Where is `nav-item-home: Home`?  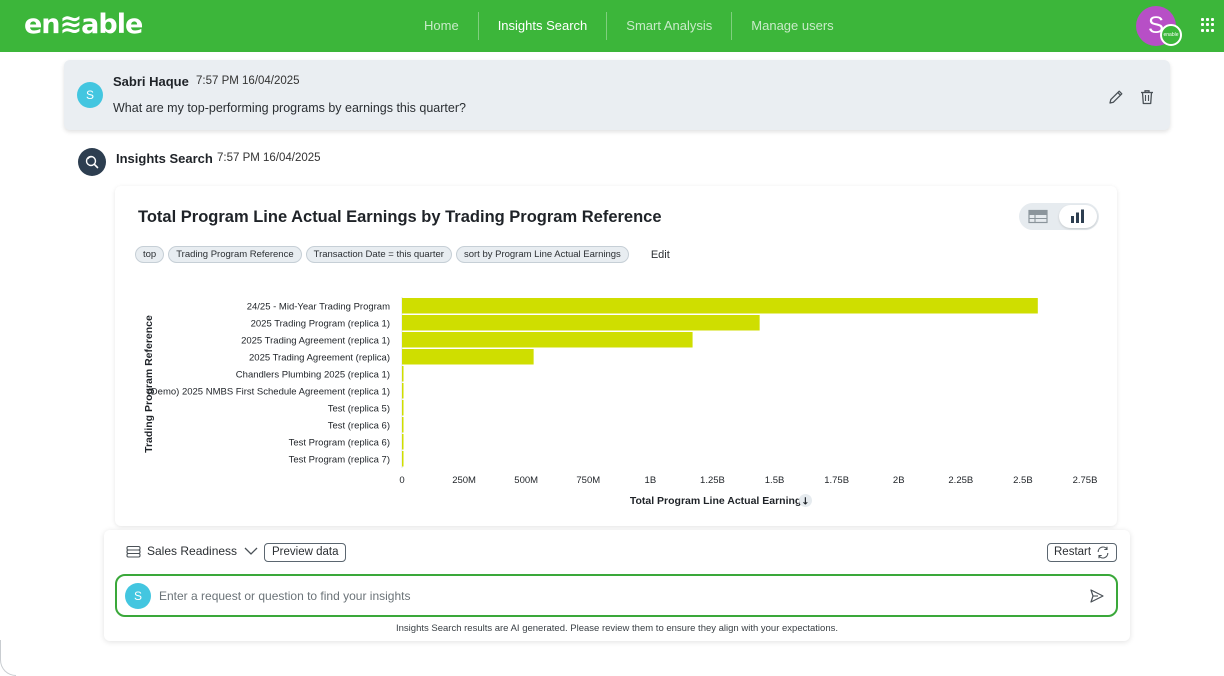 nav-item-home: Home is located at coordinates (442, 26).